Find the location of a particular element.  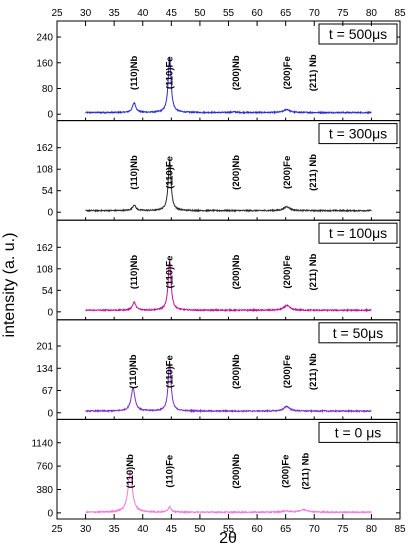

x-tick-label-bottom: 30 is located at coordinates (86, 529).